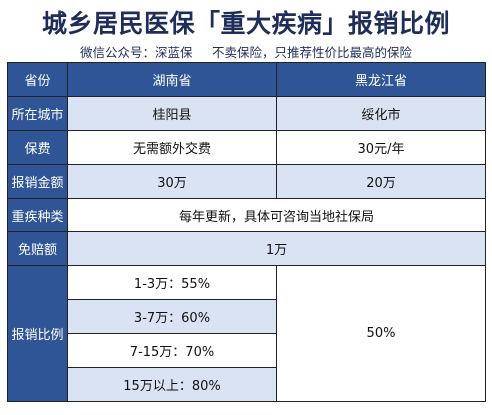  Describe the element at coordinates (172, 317) in the screenshot. I see `ratio-tier-2: 3-7万：60%` at that location.